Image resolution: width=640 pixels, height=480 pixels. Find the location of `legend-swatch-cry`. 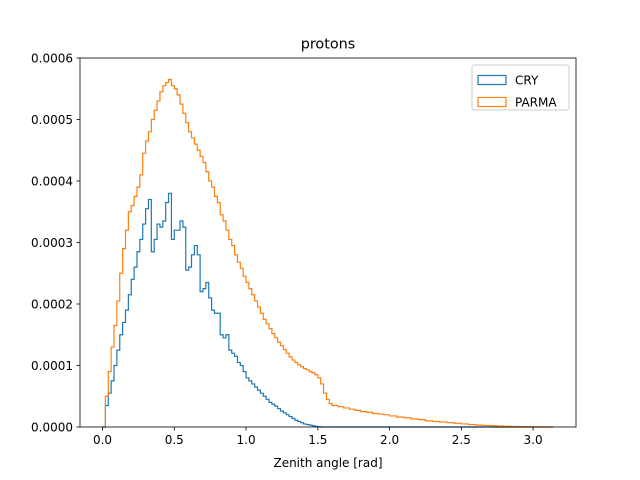

legend-swatch-cry is located at coordinates (492, 80).